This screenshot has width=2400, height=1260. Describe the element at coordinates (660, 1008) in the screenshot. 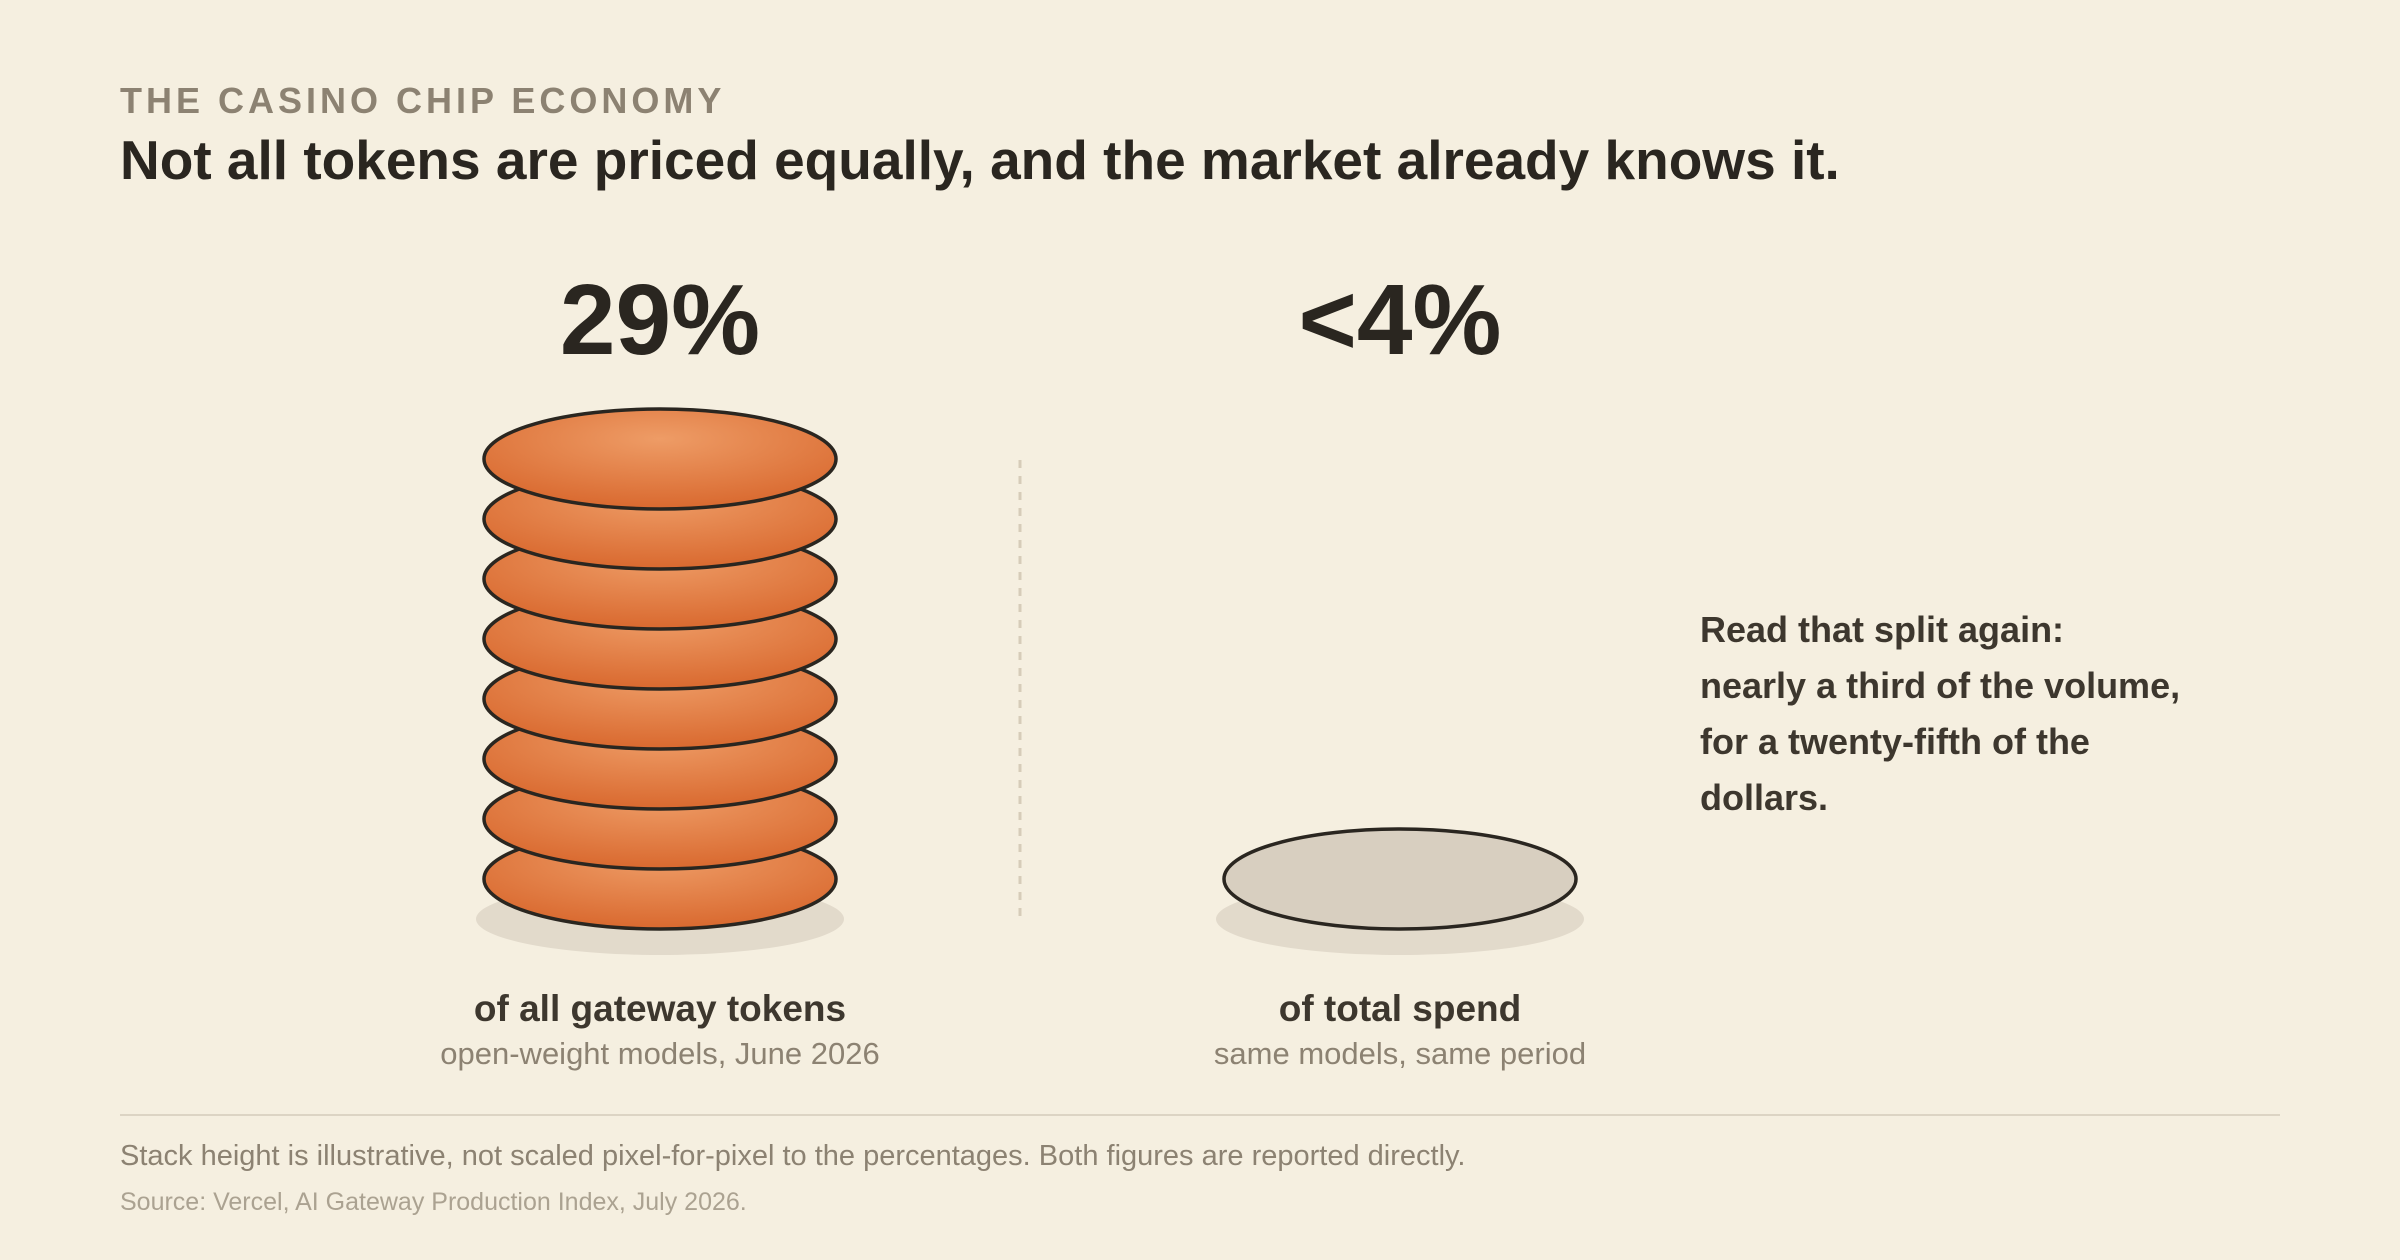

I see `category-label-tokens: of all gateway tokens` at that location.